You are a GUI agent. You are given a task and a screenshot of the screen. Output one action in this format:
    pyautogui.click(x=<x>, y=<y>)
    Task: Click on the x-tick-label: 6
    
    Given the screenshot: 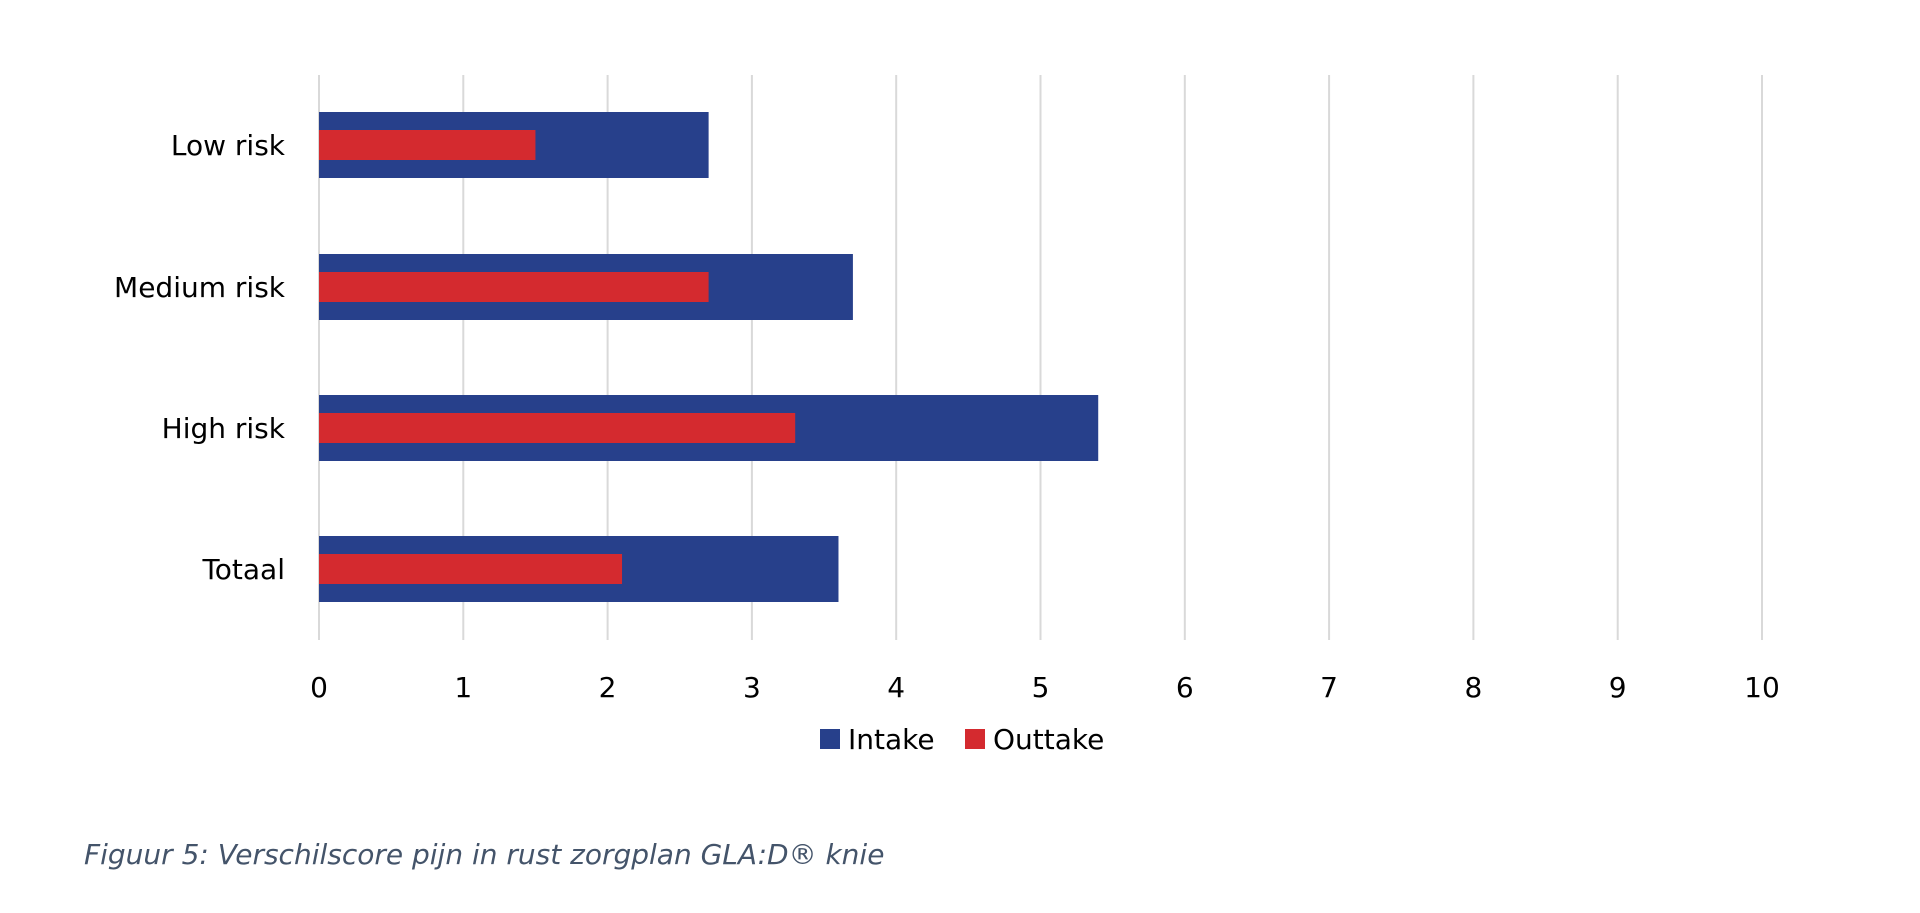 What is the action you would take?
    pyautogui.click(x=1185, y=687)
    